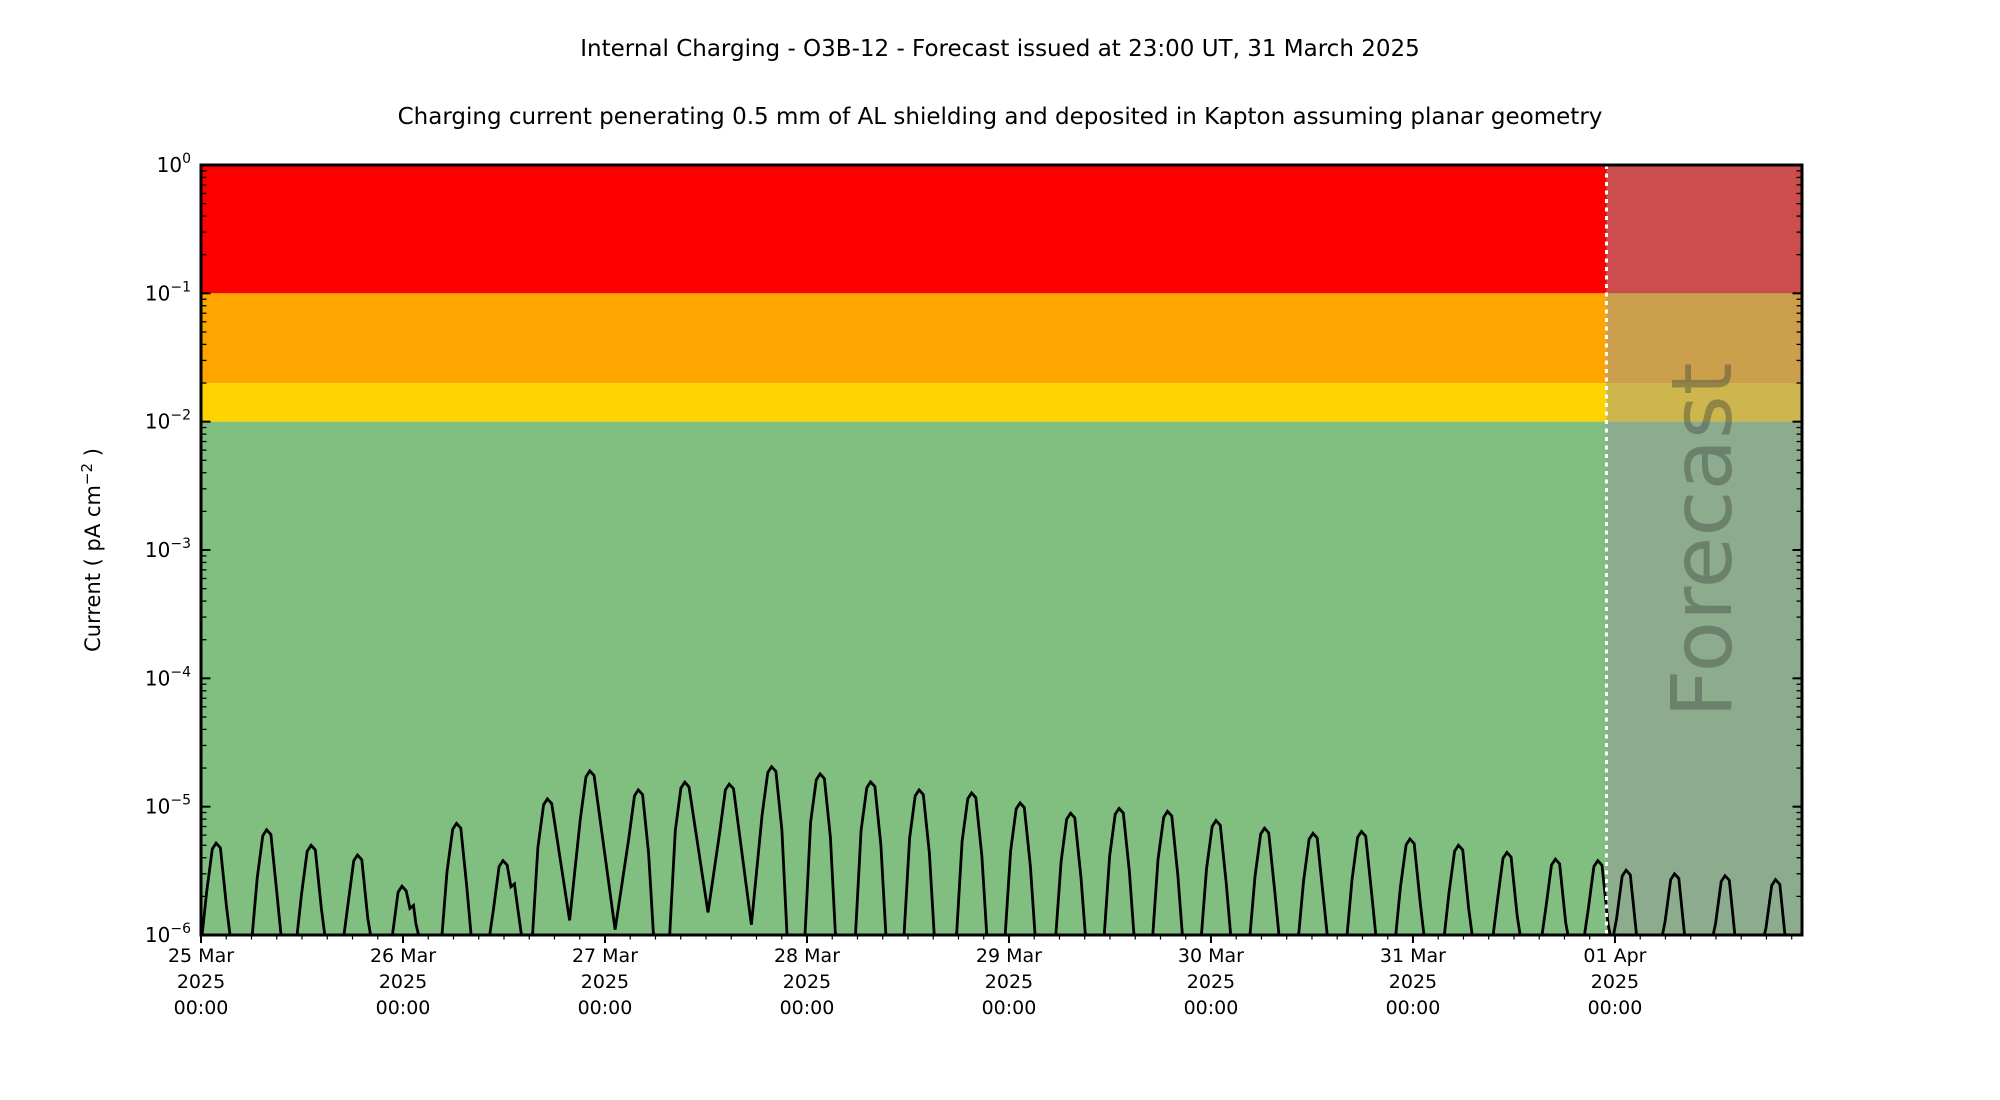 The image size is (2000, 1100). Describe the element at coordinates (168, 934) in the screenshot. I see `y-tick-label: 10⁻⁶` at that location.